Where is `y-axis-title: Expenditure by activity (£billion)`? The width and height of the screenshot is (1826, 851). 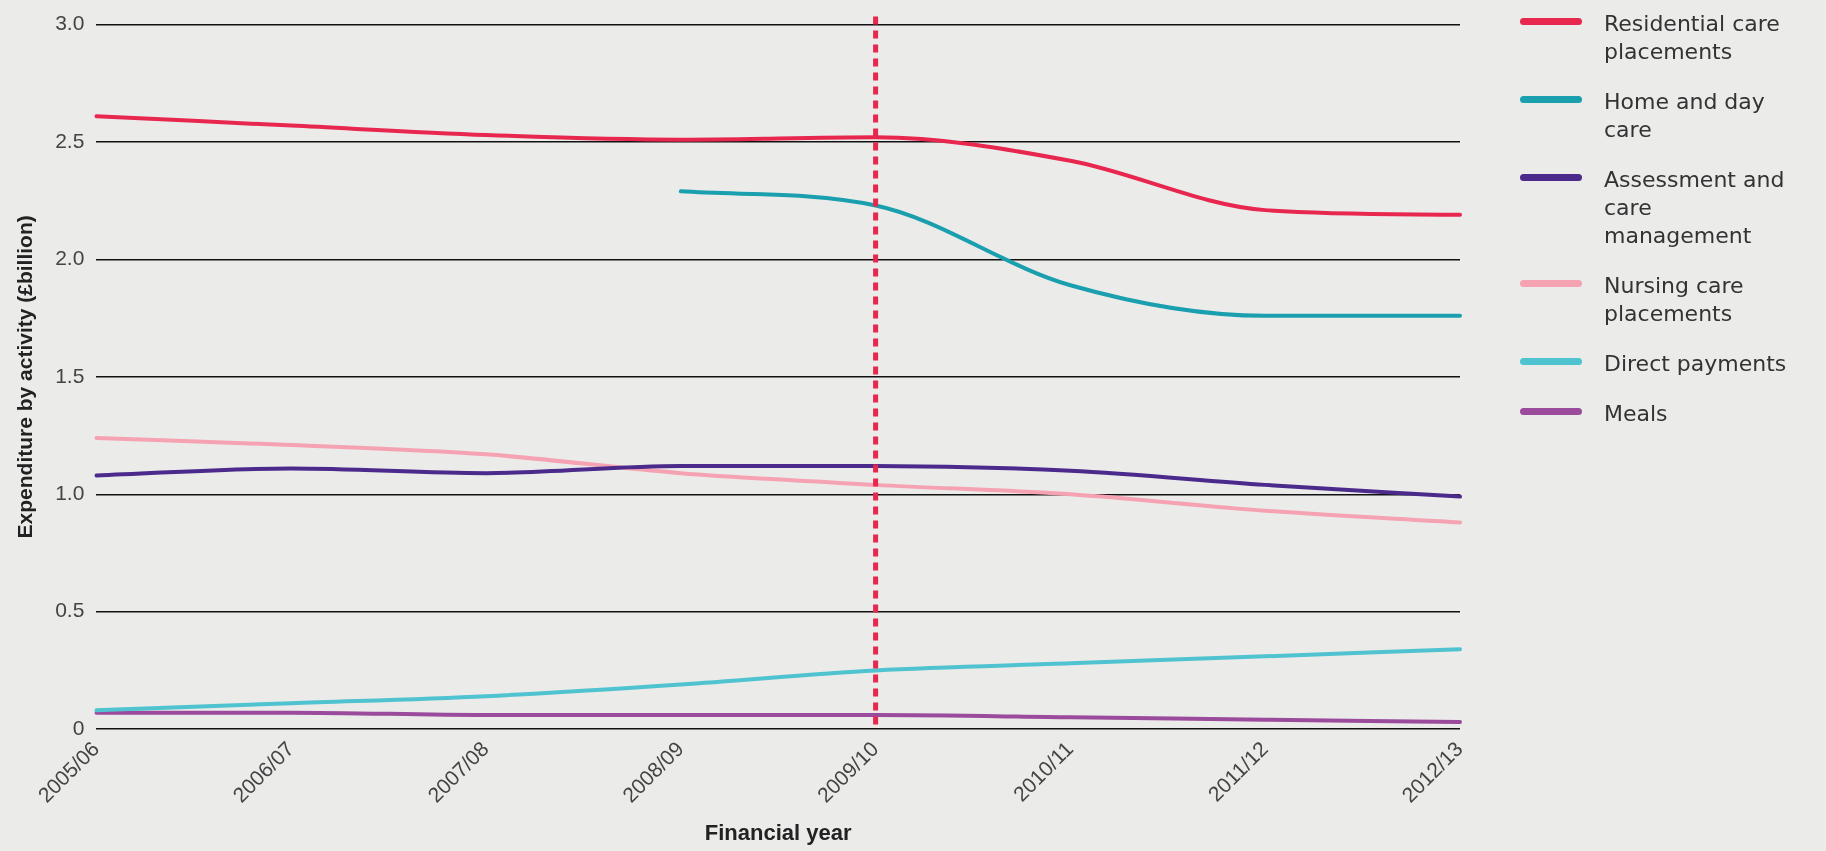 y-axis-title: Expenditure by activity (£billion) is located at coordinates (25, 377).